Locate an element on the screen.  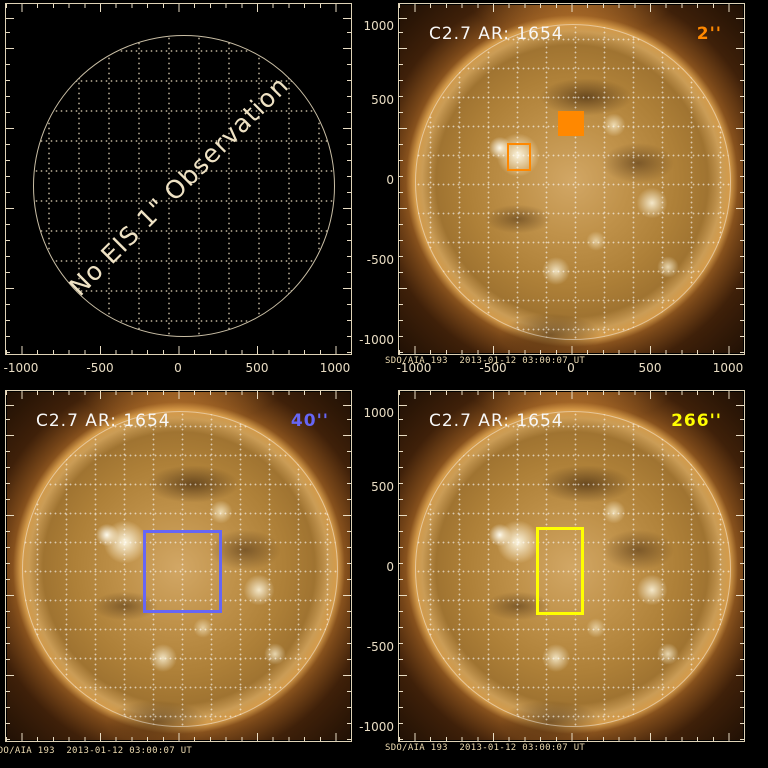
slit-width-label: 40'' is located at coordinates (309, 421).